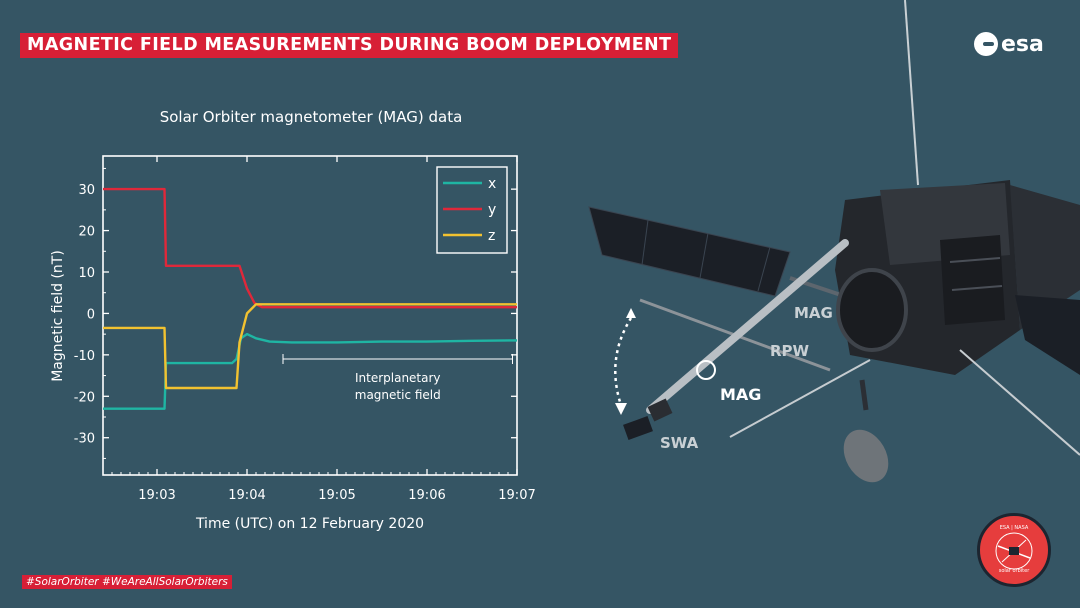  I want to click on x-tick-label: 19:03, so click(156, 495).